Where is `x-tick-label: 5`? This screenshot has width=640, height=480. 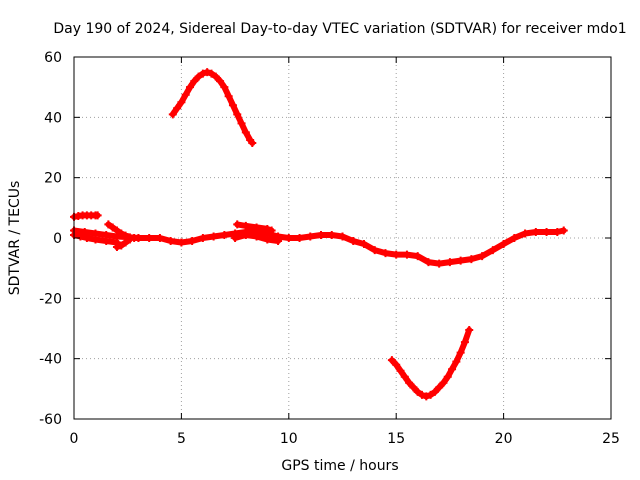
x-tick-label: 5 is located at coordinates (181, 439).